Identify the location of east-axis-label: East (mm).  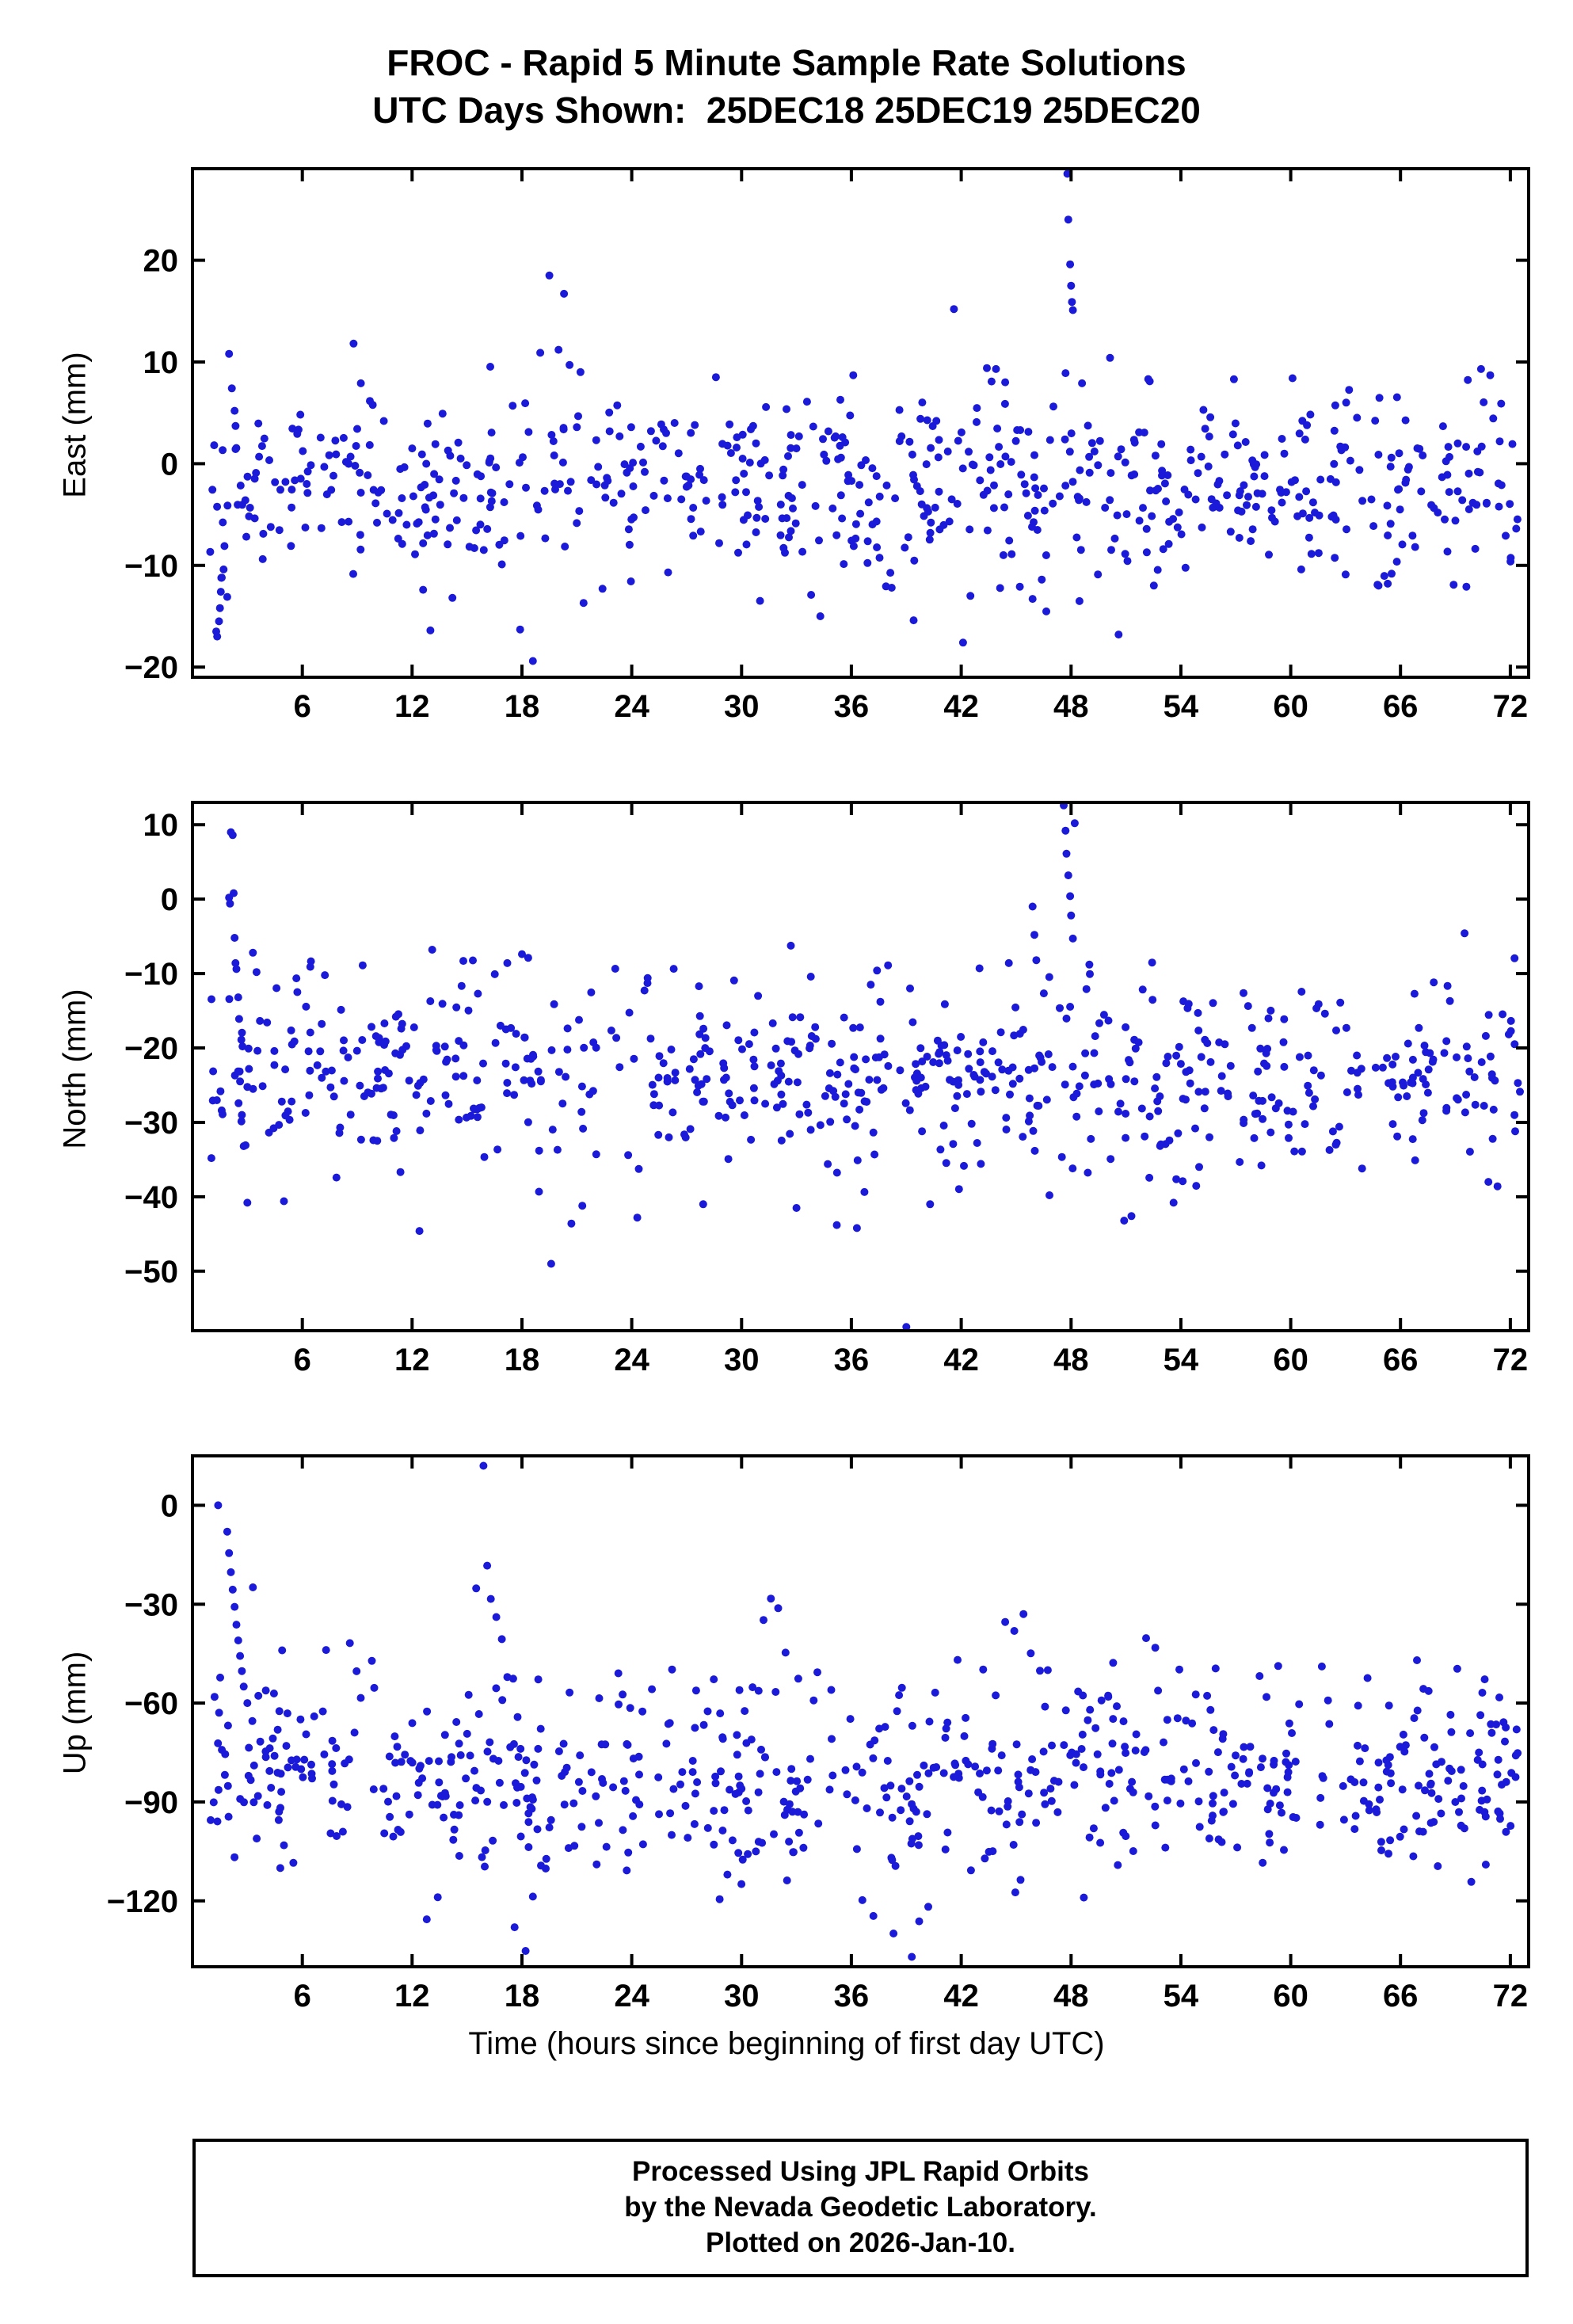
(75, 425).